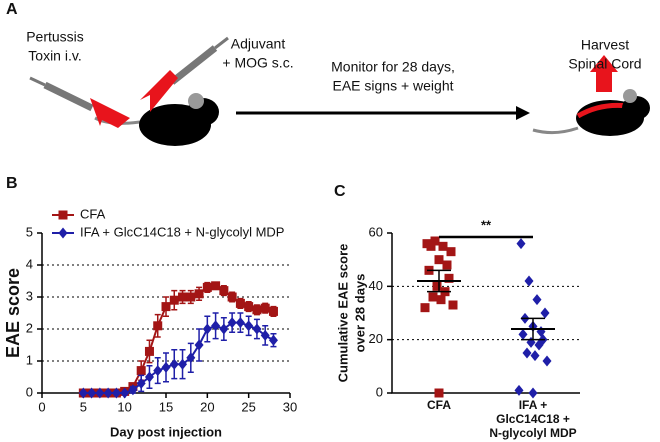 Image resolution: width=660 pixels, height=442 pixels. Describe the element at coordinates (29, 295) in the screenshot. I see `y-tick-label: 3` at that location.